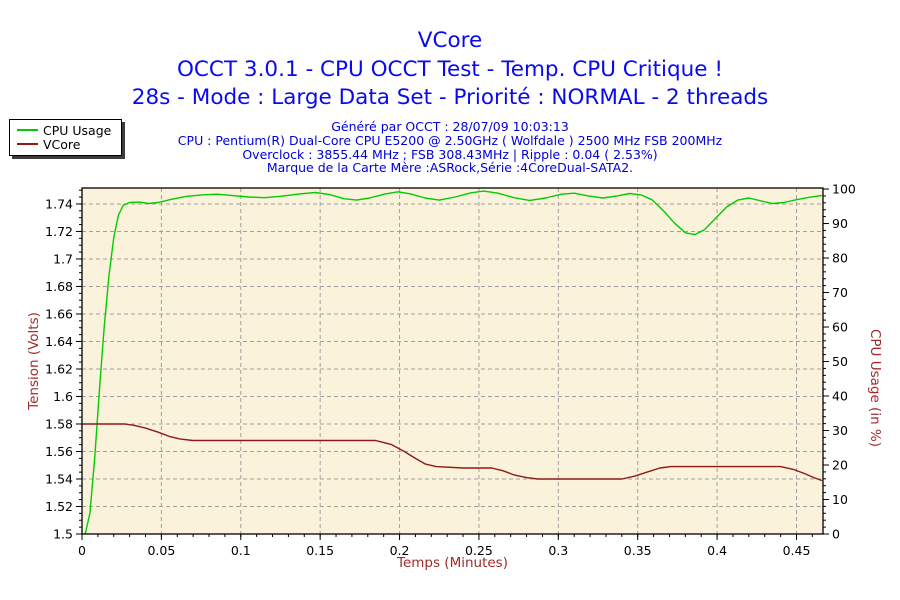 The width and height of the screenshot is (900, 600). Describe the element at coordinates (450, 40) in the screenshot. I see `chart-title: VCore` at that location.